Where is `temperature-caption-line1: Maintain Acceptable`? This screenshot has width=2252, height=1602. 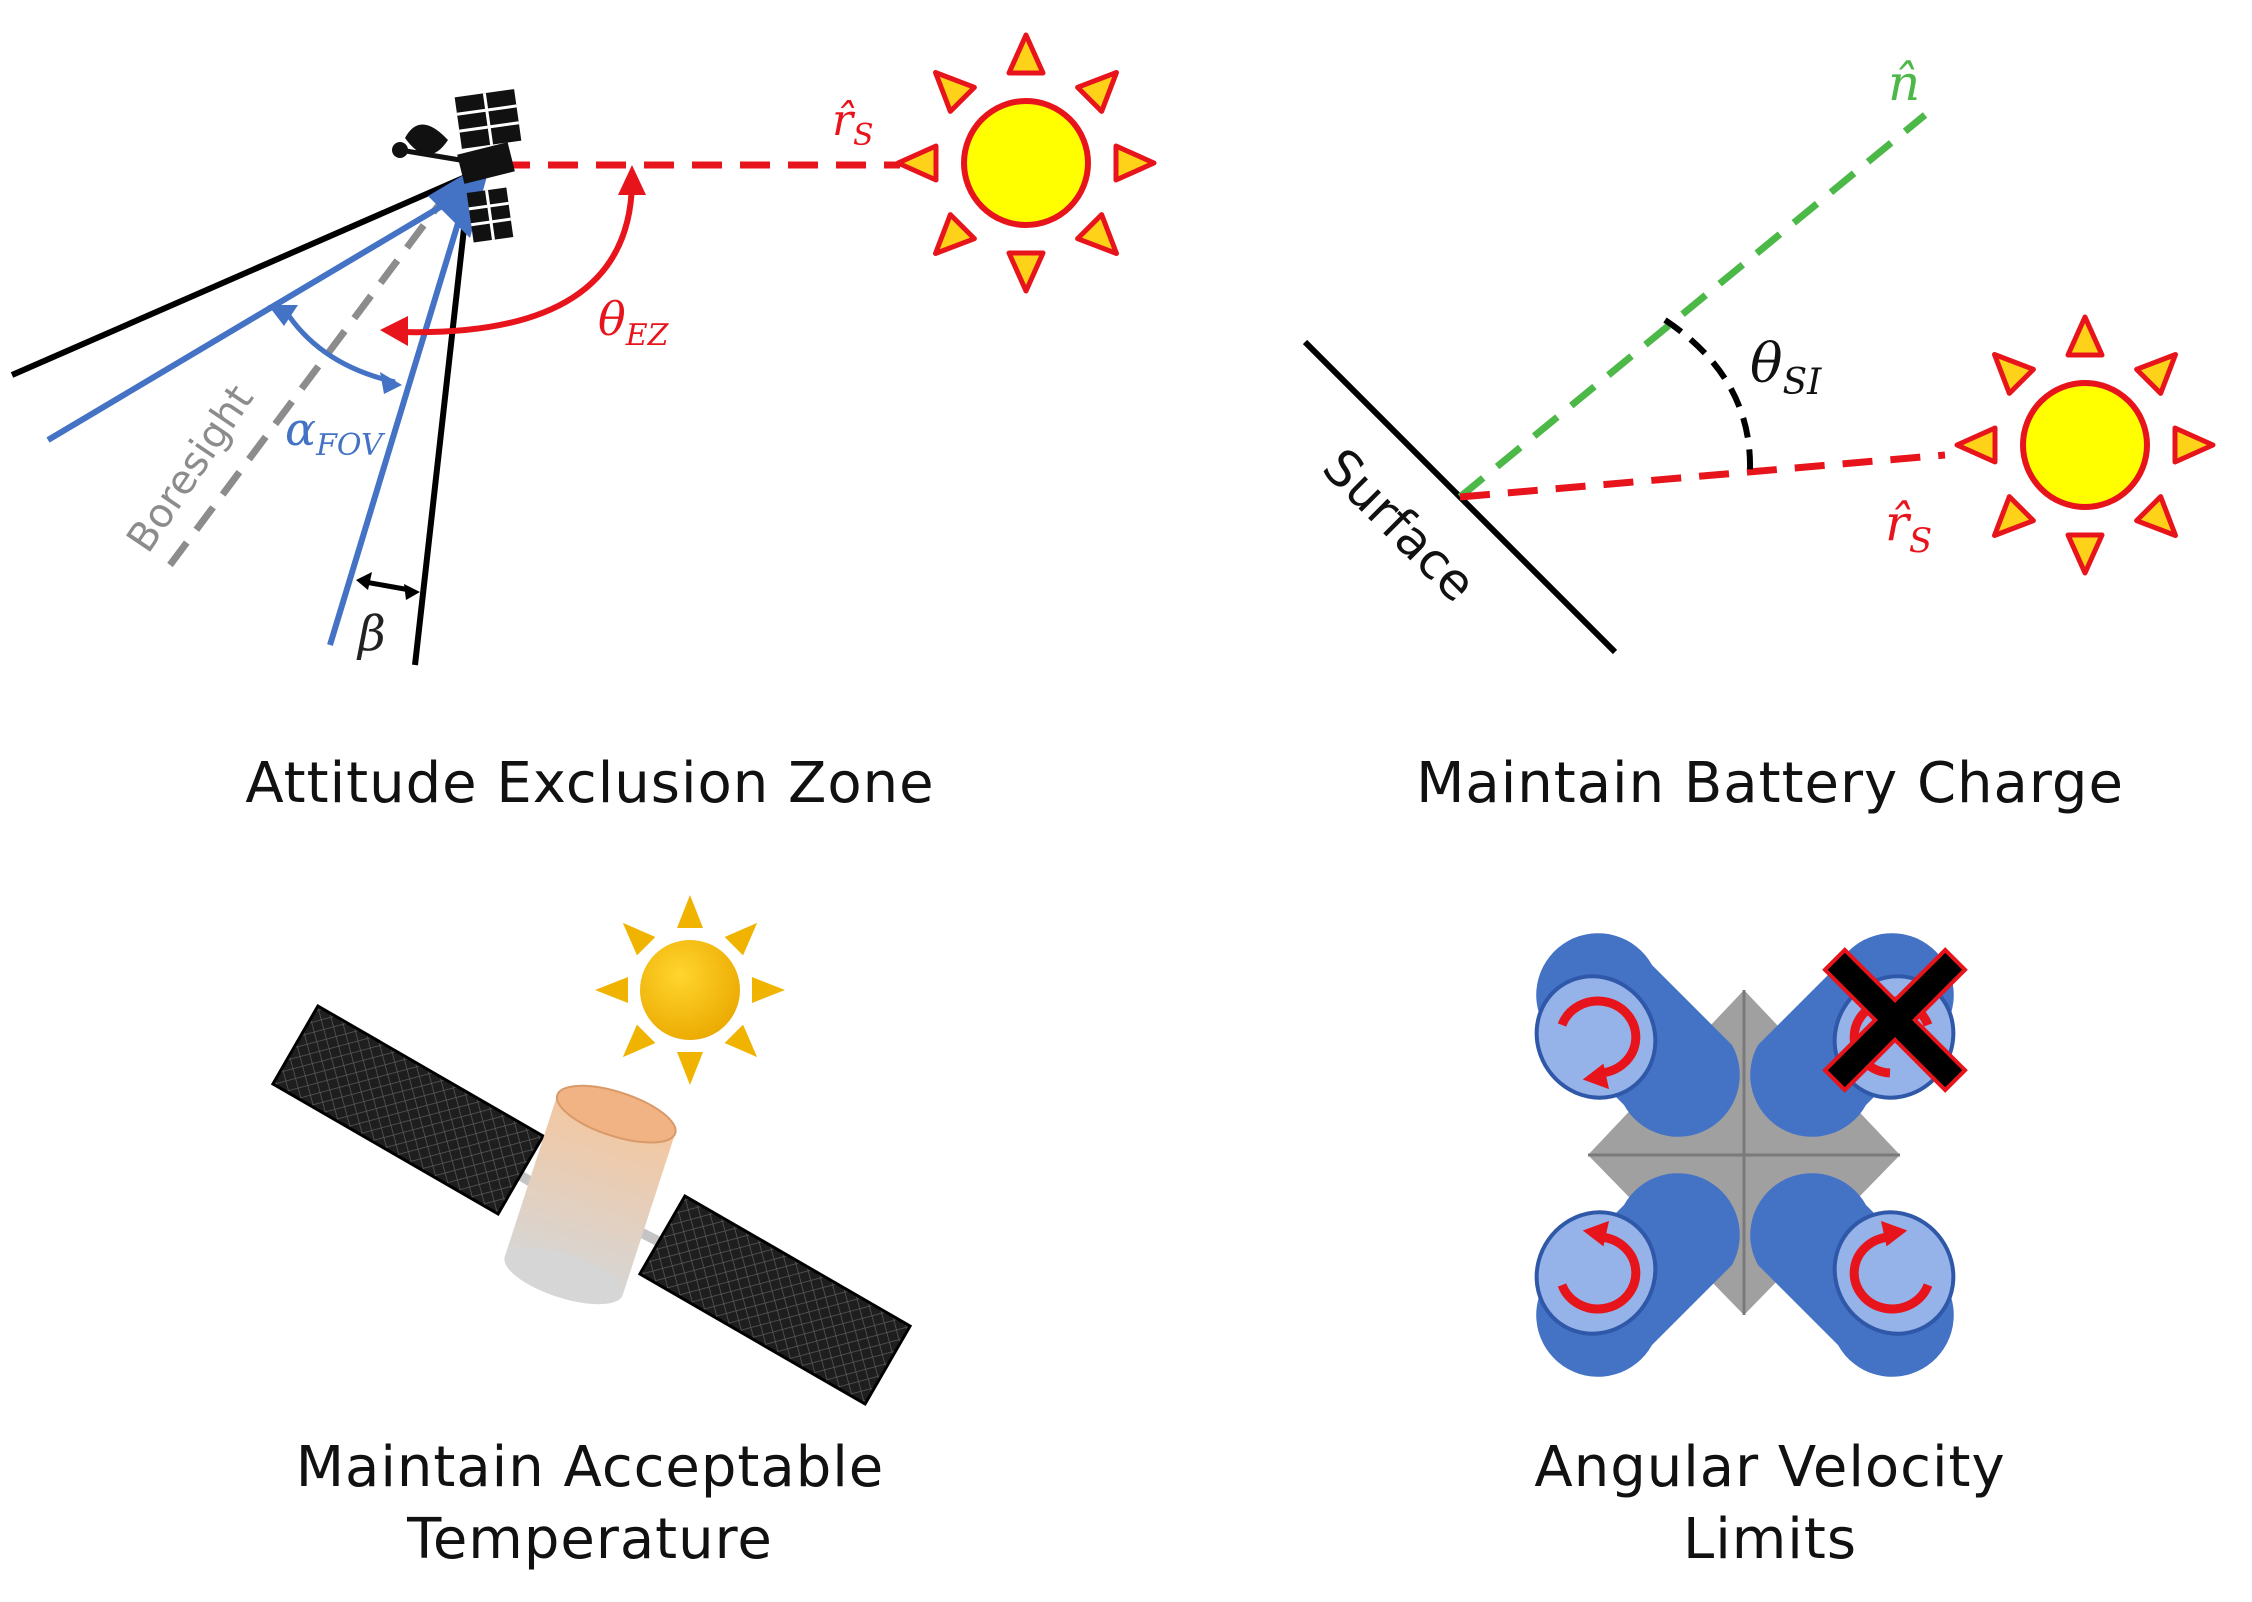 temperature-caption-line1: Maintain Acceptable is located at coordinates (590, 1467).